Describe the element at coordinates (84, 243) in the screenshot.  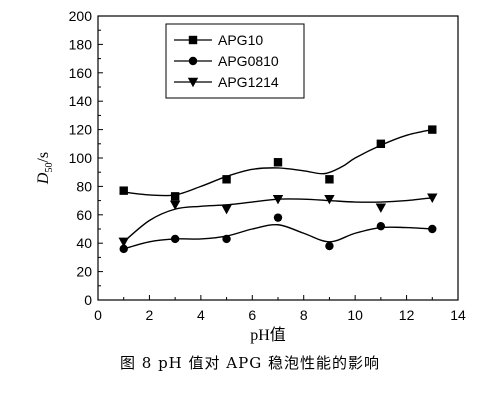
I see `y-tick-label: 40` at that location.